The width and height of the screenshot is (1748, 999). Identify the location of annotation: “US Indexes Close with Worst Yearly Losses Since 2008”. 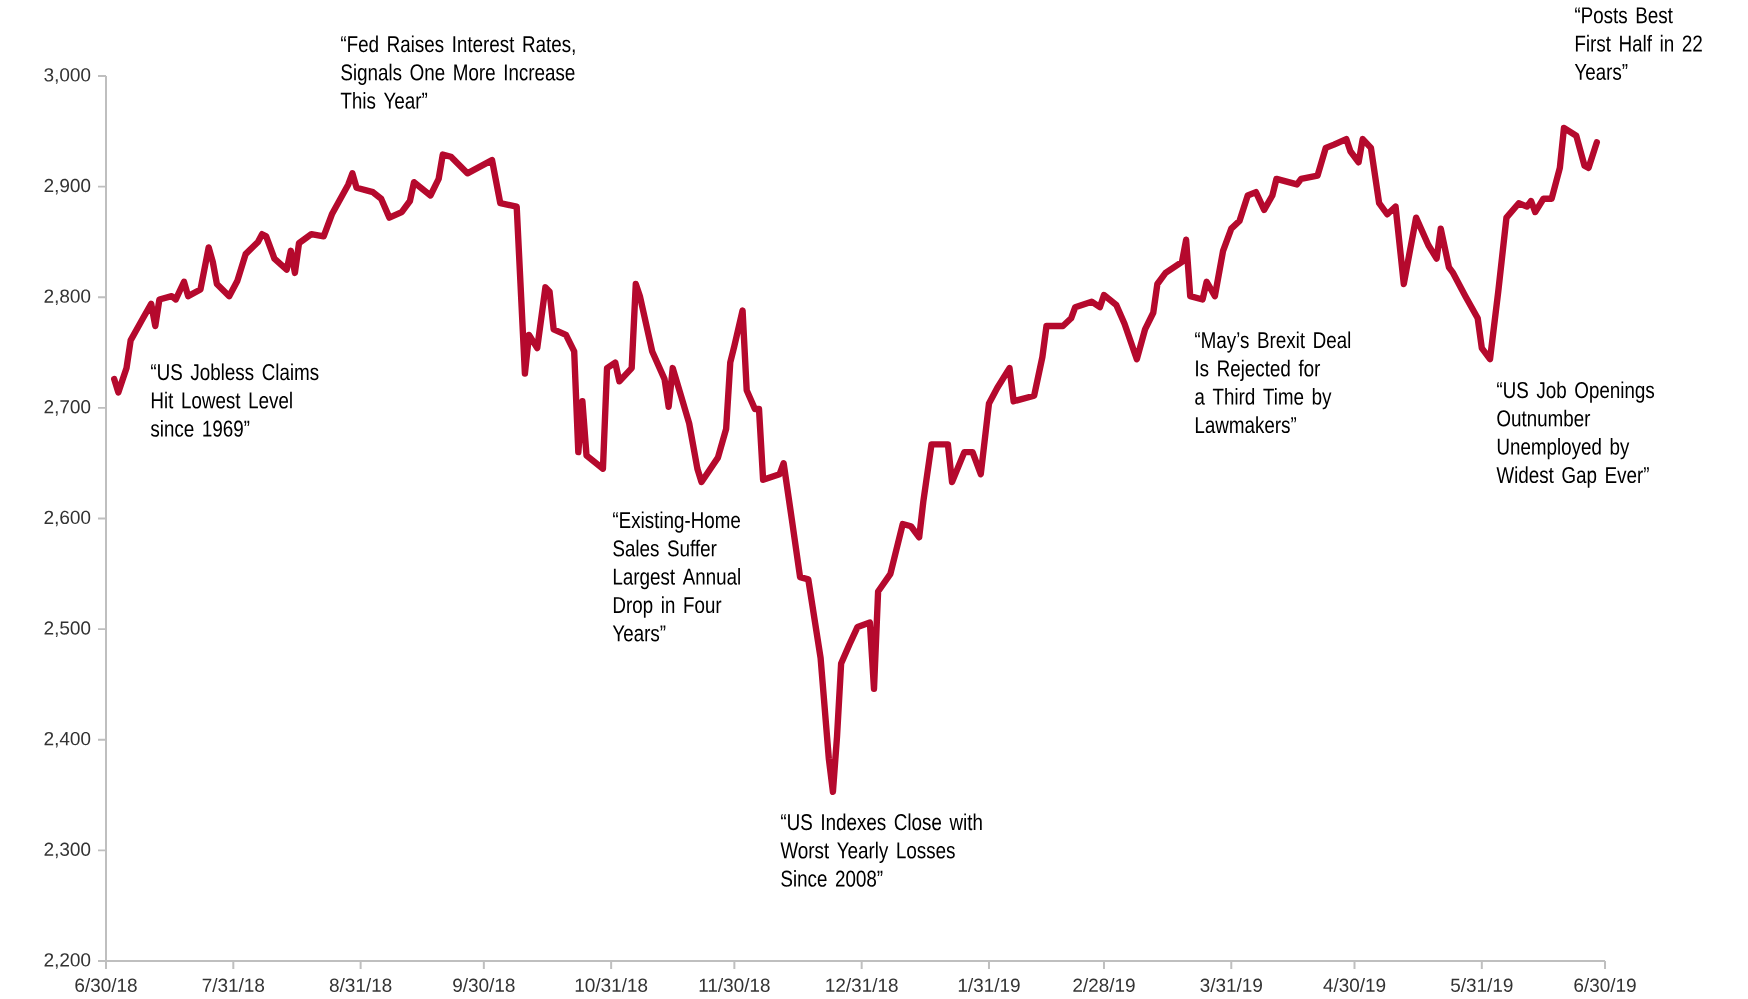
(881, 850).